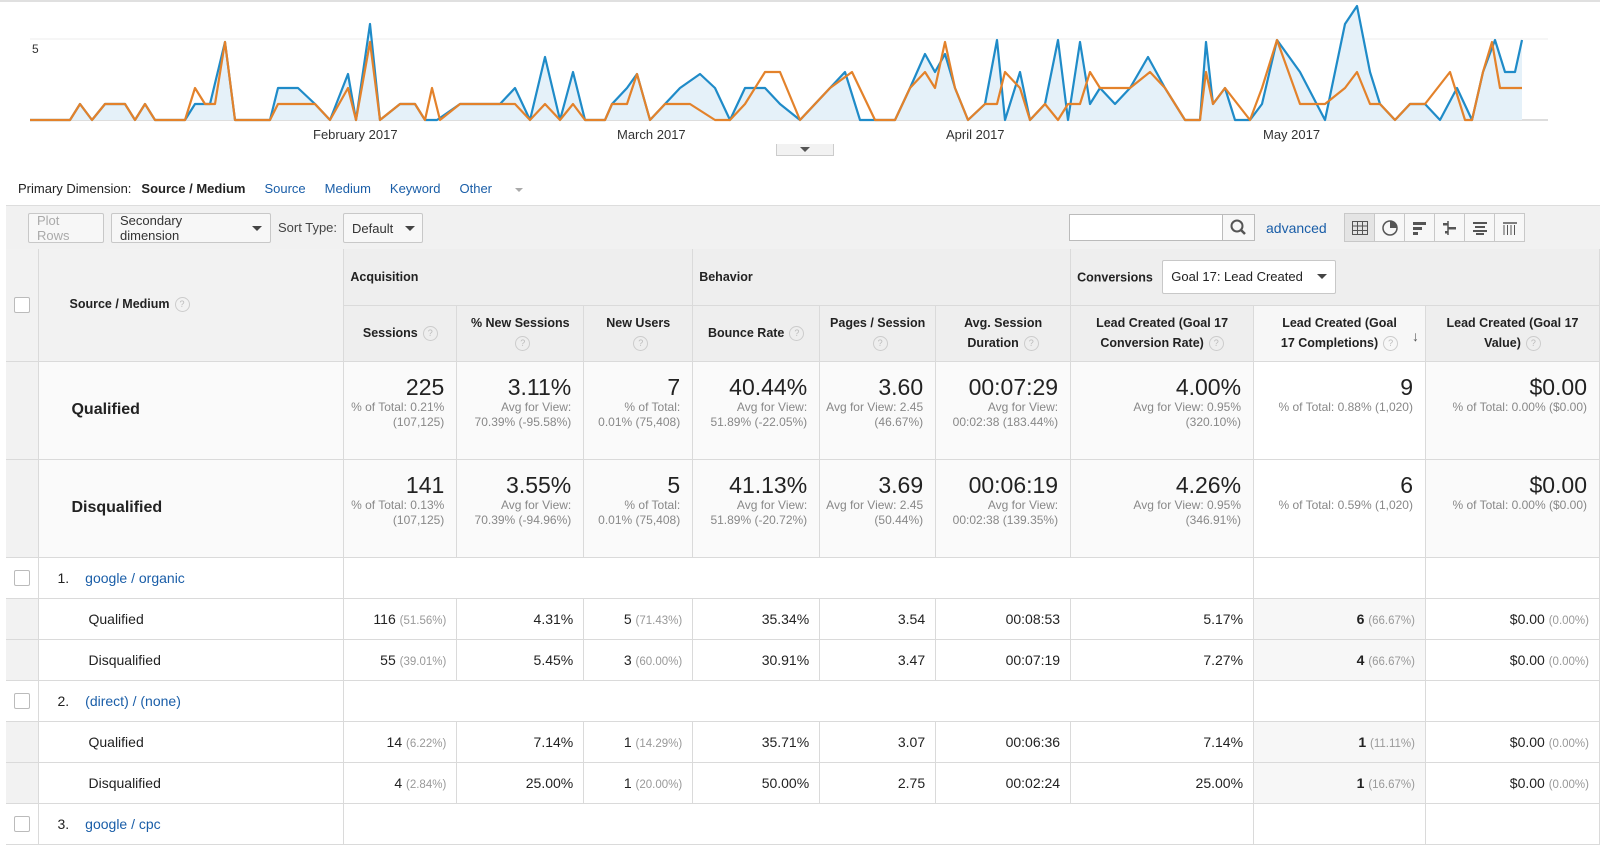 This screenshot has height=851, width=1600. I want to click on primary-dimension-medium: Medium, so click(347, 188).